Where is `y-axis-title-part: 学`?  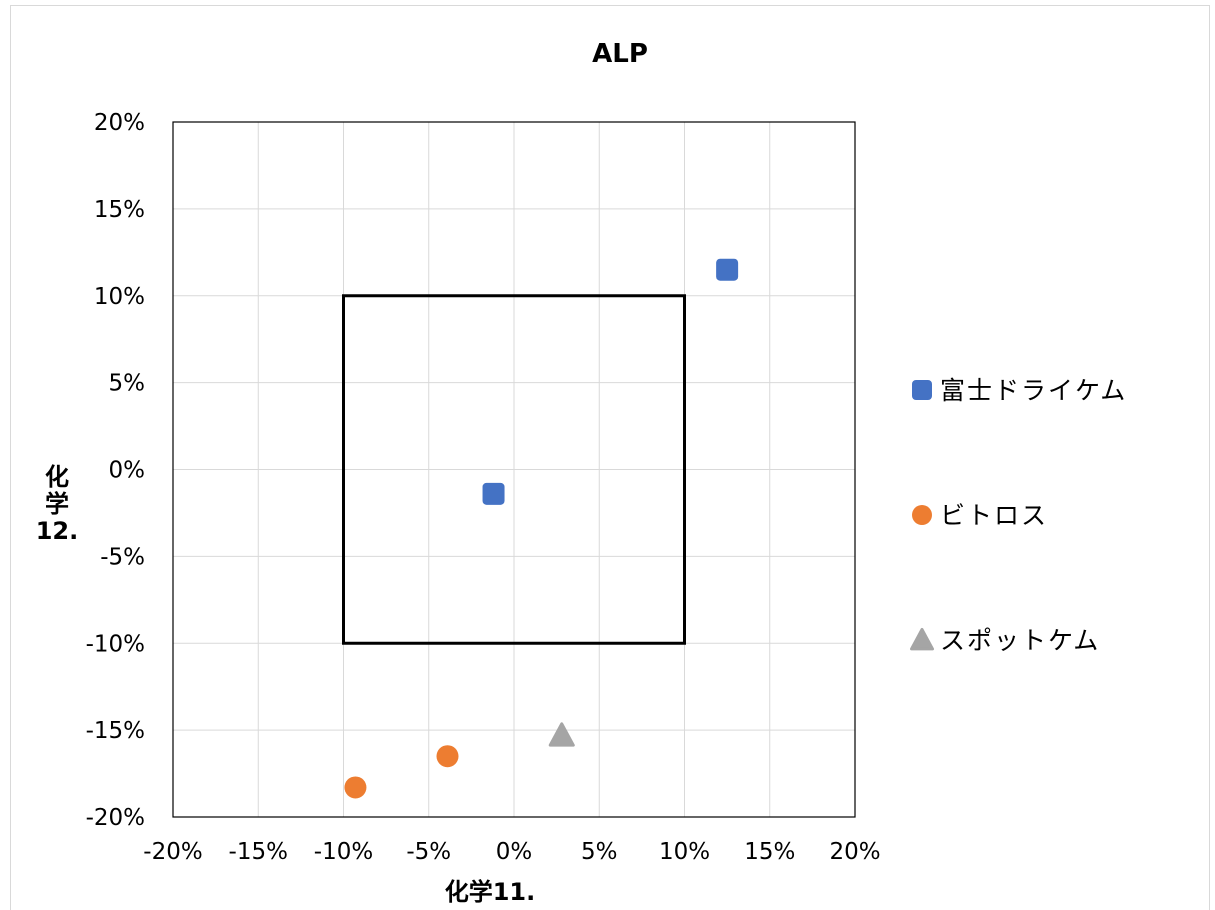
y-axis-title-part: 学 is located at coordinates (57, 504).